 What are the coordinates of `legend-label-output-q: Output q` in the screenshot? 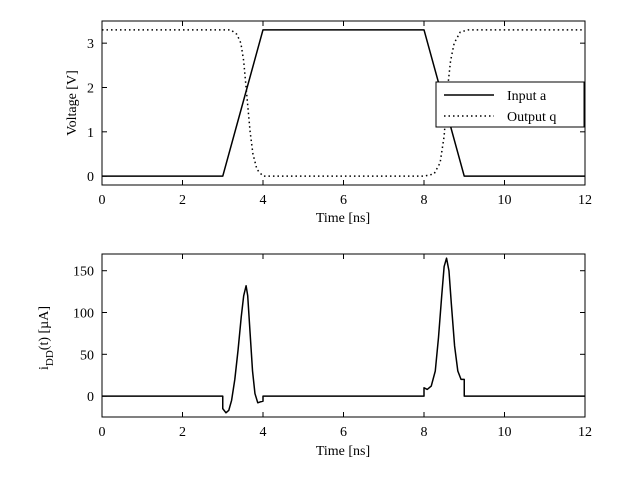 It's located at (531, 117).